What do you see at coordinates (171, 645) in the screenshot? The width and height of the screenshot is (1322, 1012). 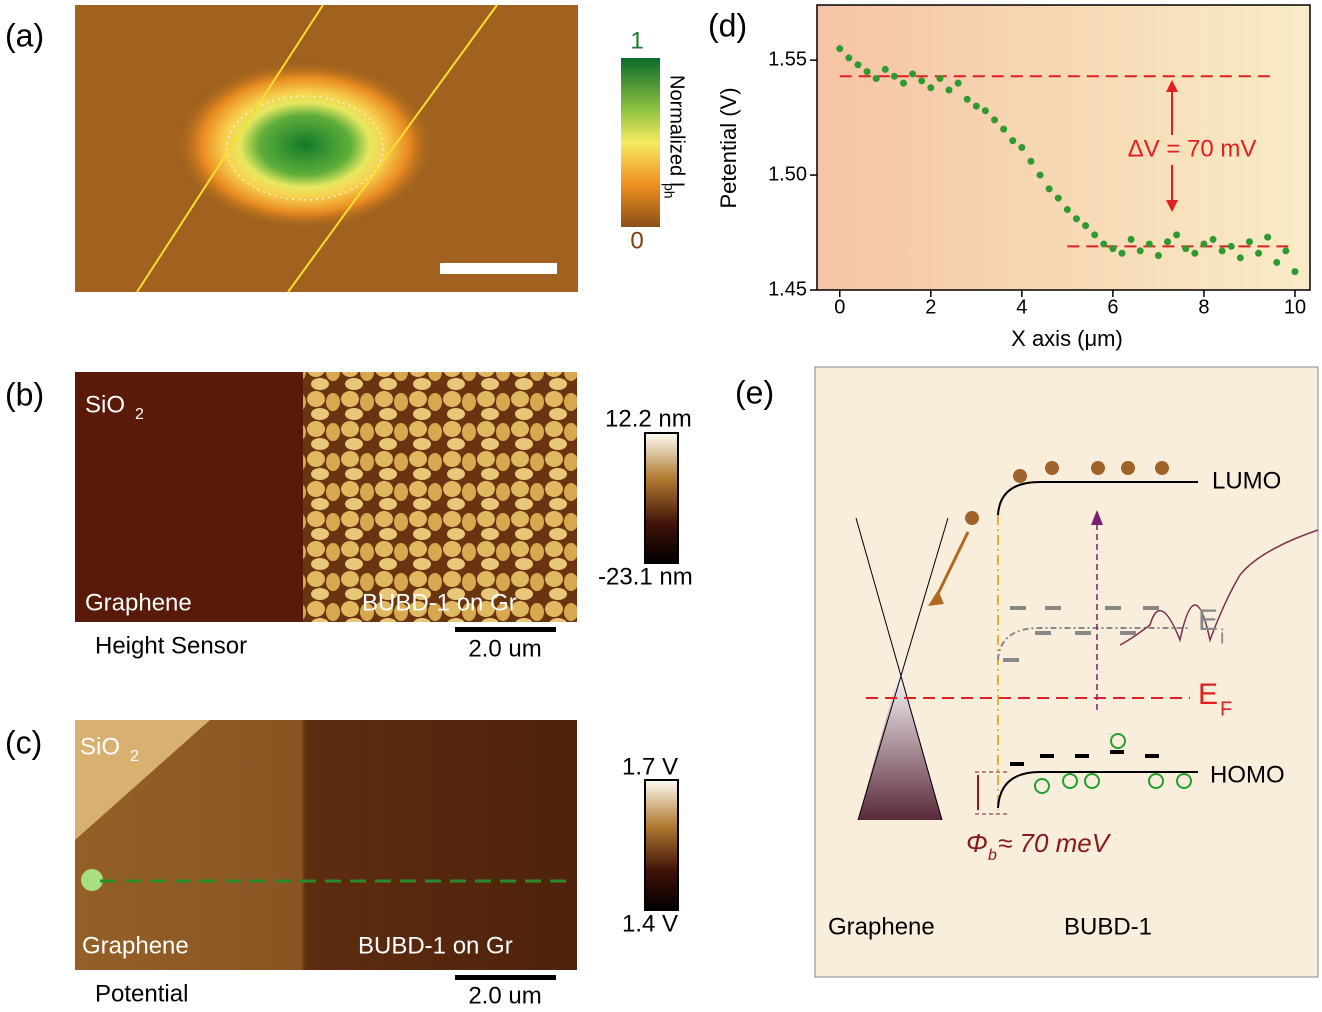 I see `caption: Height Sensor` at bounding box center [171, 645].